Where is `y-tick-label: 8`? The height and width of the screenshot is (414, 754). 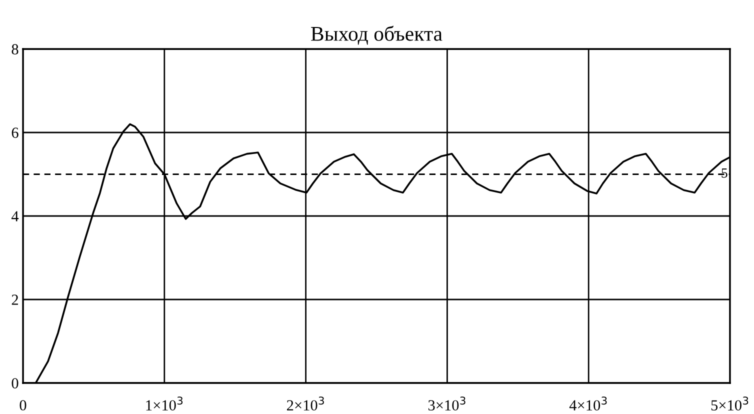 y-tick-label: 8 is located at coordinates (15, 49).